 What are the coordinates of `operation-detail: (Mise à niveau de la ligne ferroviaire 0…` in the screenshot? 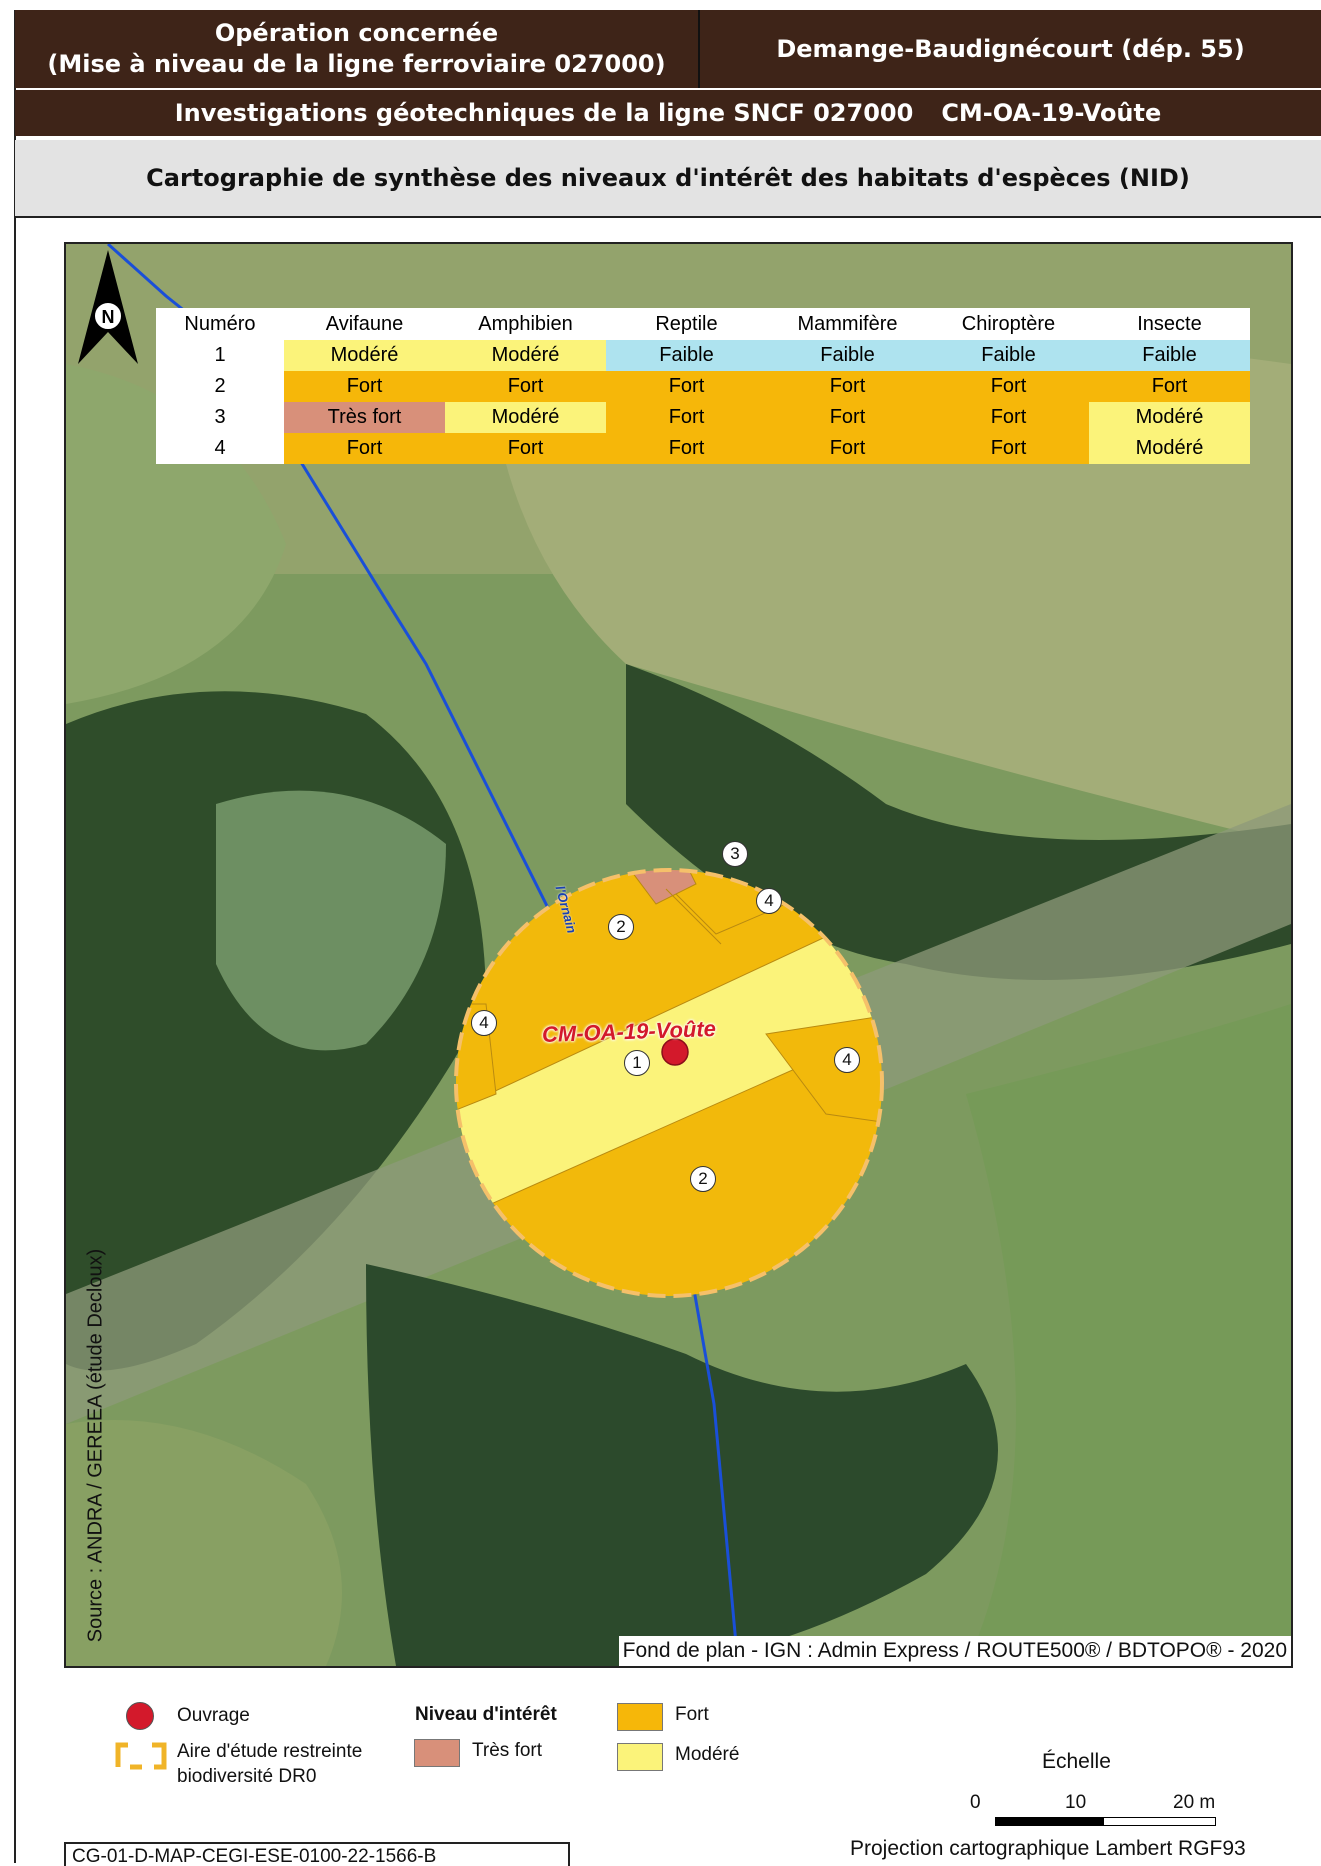 It's located at (356, 64).